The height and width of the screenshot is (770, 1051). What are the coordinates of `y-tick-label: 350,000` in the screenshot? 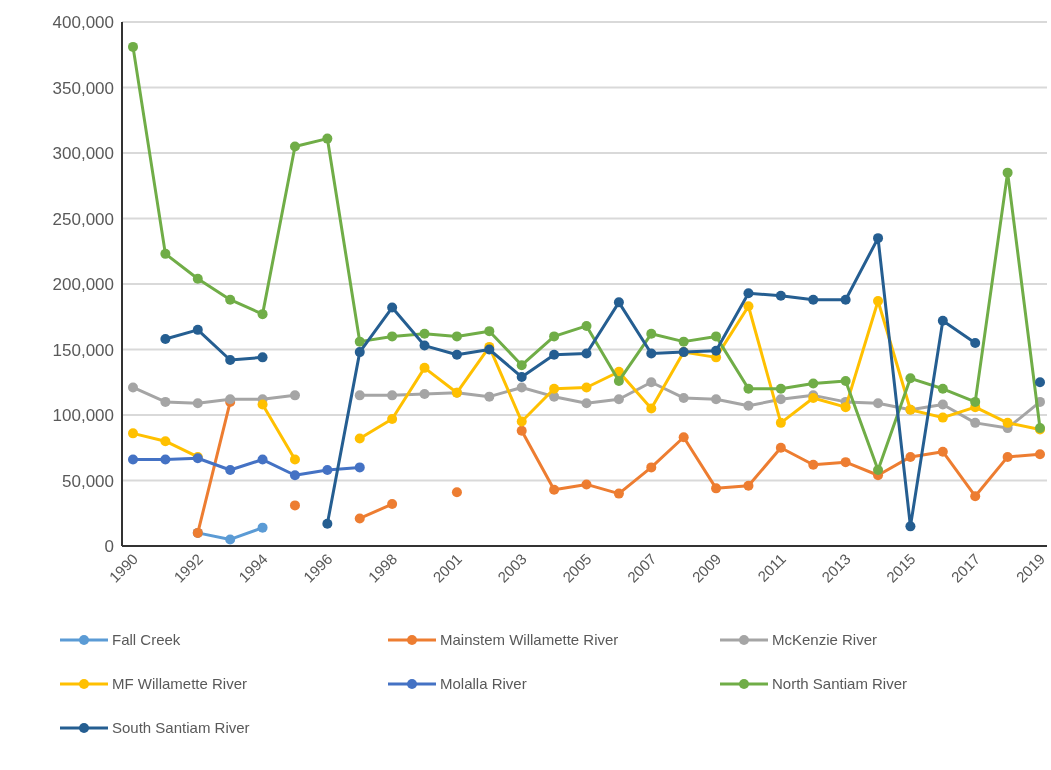 It's located at (83, 88).